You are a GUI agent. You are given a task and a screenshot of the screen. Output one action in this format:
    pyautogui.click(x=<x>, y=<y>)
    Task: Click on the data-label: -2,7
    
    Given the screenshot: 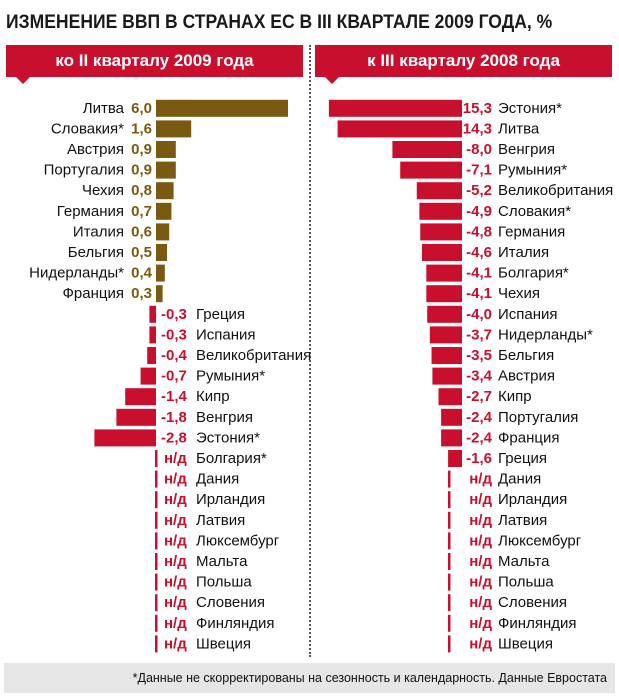 What is the action you would take?
    pyautogui.click(x=479, y=396)
    